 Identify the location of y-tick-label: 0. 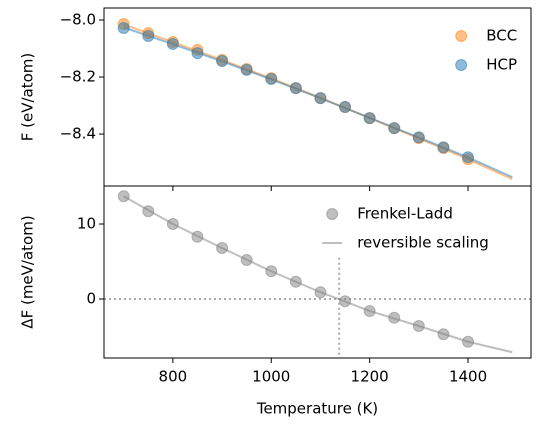
(91, 298).